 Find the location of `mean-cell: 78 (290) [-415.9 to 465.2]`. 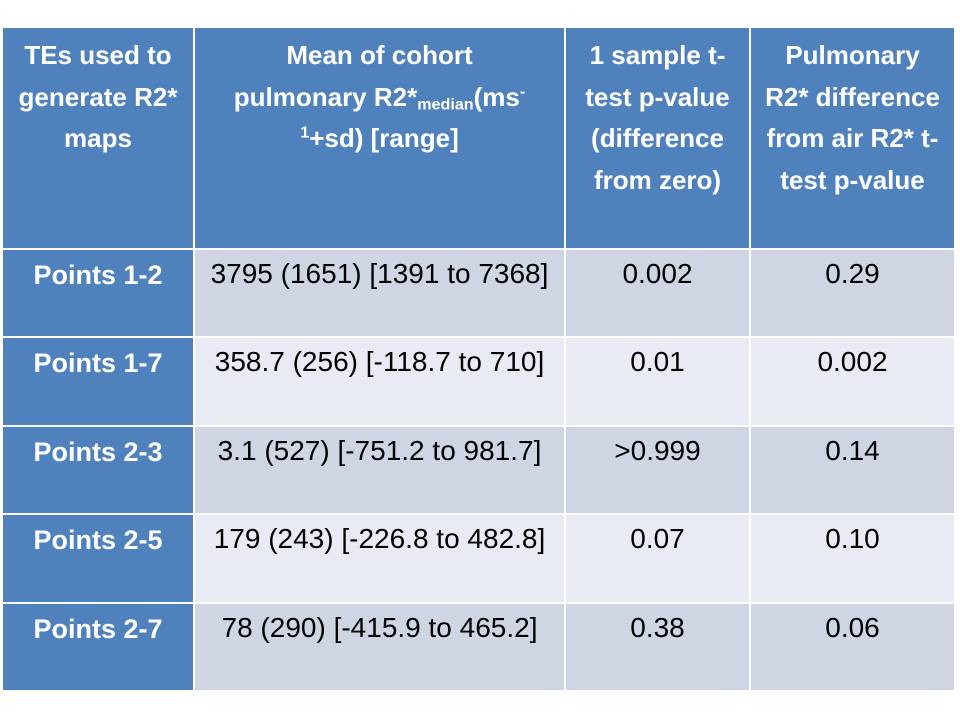

mean-cell: 78 (290) [-415.9 to 465.2] is located at coordinates (379, 646).